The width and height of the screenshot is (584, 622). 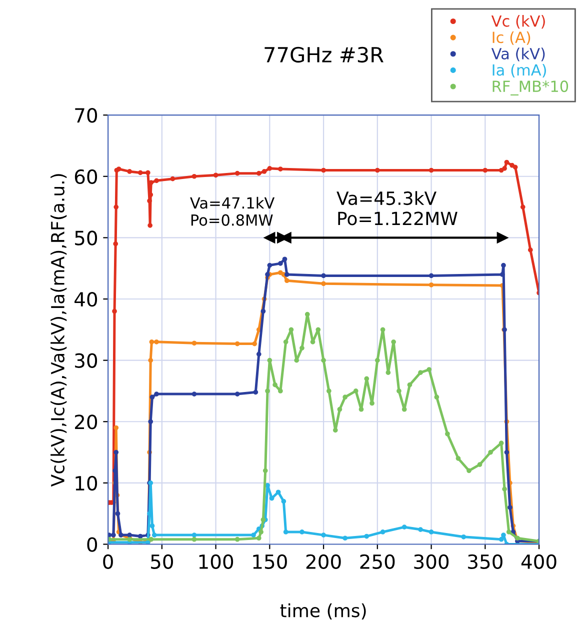 I want to click on y-tick-label: 0, so click(x=92, y=544).